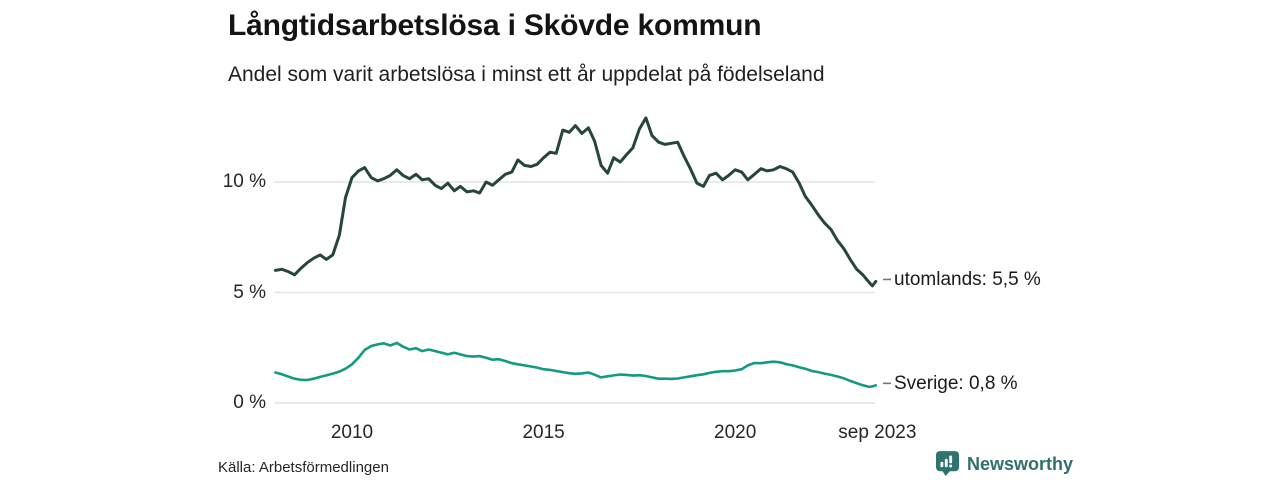 This screenshot has height=480, width=1280. Describe the element at coordinates (244, 181) in the screenshot. I see `y-tick-label: 10 %` at that location.